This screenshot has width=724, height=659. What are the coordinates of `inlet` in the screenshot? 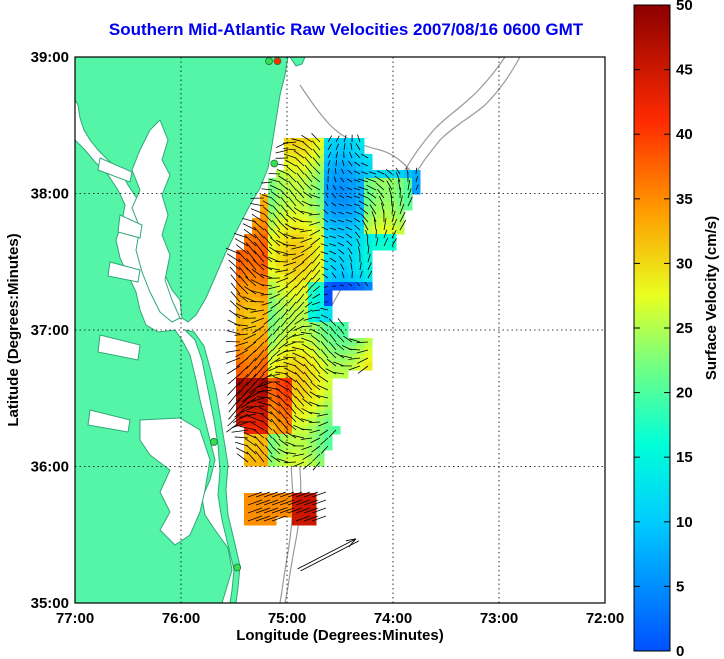 It's located at (109, 421).